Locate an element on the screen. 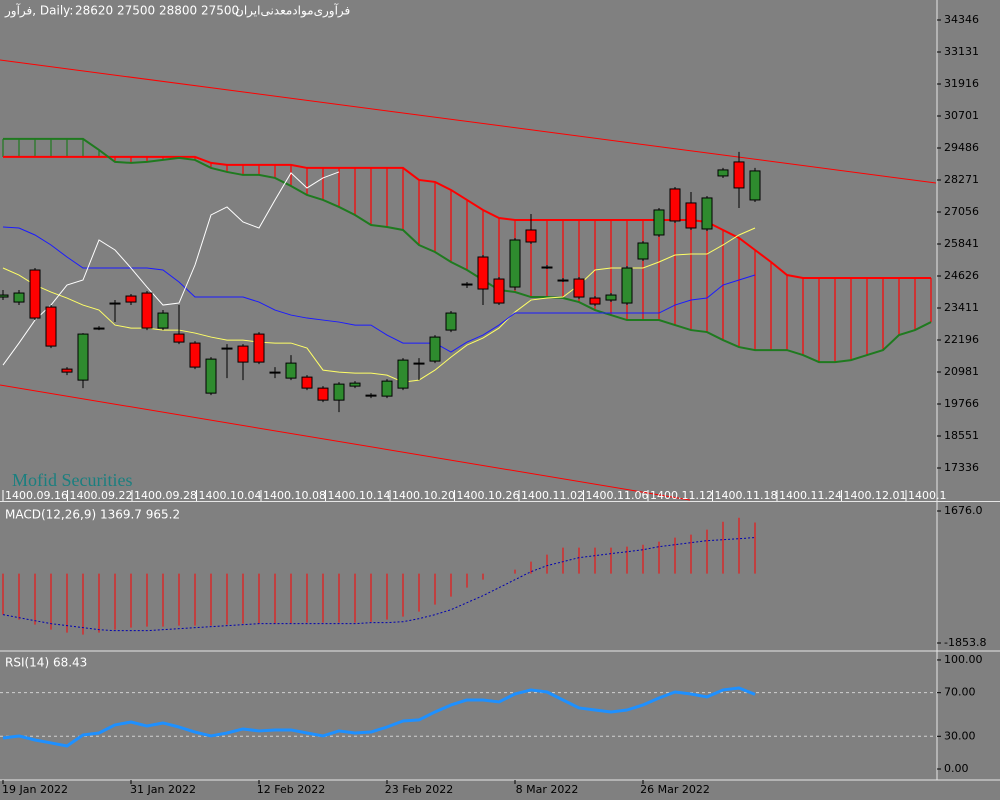 The width and height of the screenshot is (1000, 800). date-label: 1400.10.20 is located at coordinates (423, 495).